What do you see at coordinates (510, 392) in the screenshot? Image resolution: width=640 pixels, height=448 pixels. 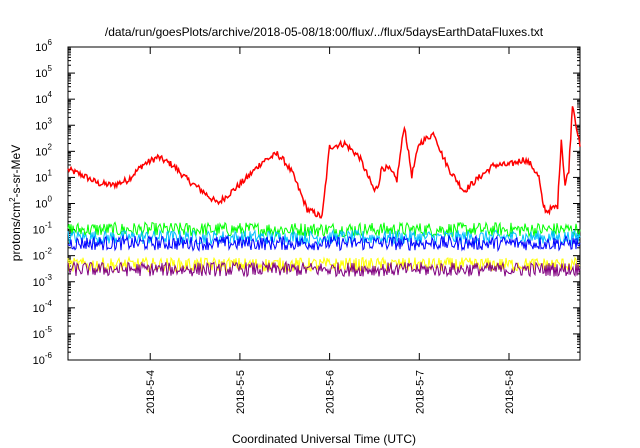 I see `x-tick-label: 2018-5-8` at bounding box center [510, 392].